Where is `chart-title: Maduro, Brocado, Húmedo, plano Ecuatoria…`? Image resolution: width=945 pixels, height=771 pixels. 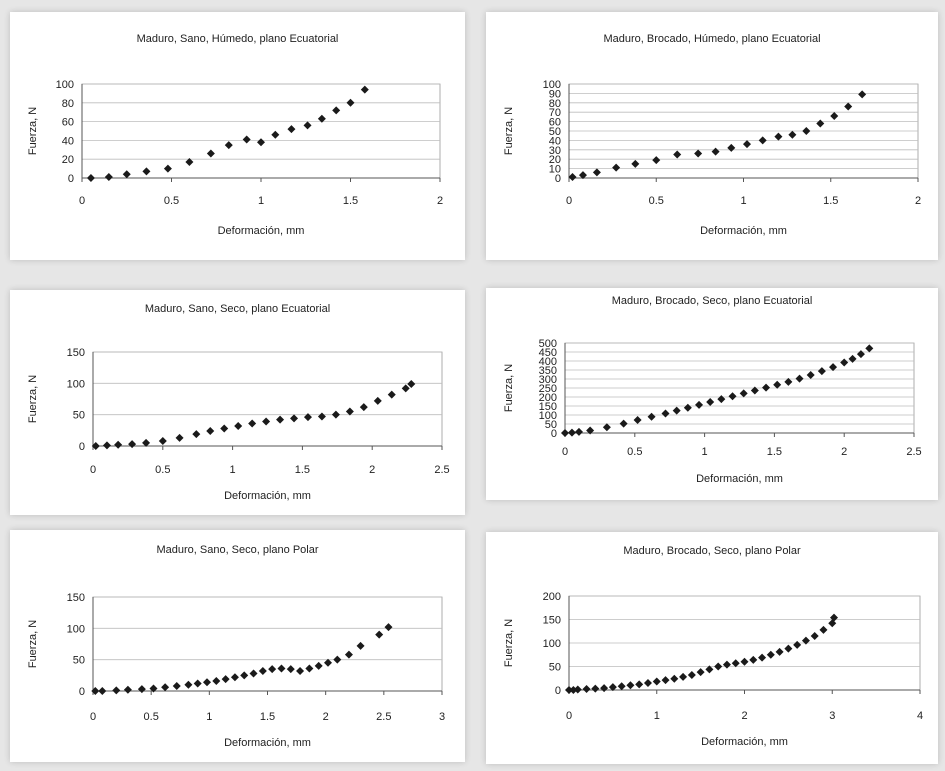 chart-title: Maduro, Brocado, Húmedo, plano Ecuatoria… is located at coordinates (711, 39).